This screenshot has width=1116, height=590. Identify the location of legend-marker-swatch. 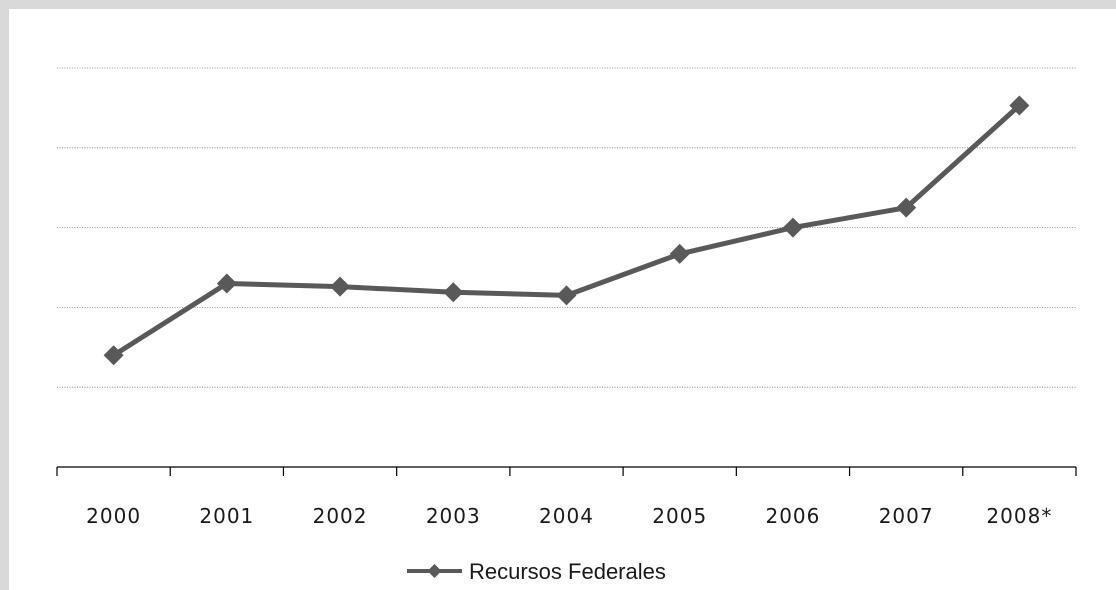
(434, 571).